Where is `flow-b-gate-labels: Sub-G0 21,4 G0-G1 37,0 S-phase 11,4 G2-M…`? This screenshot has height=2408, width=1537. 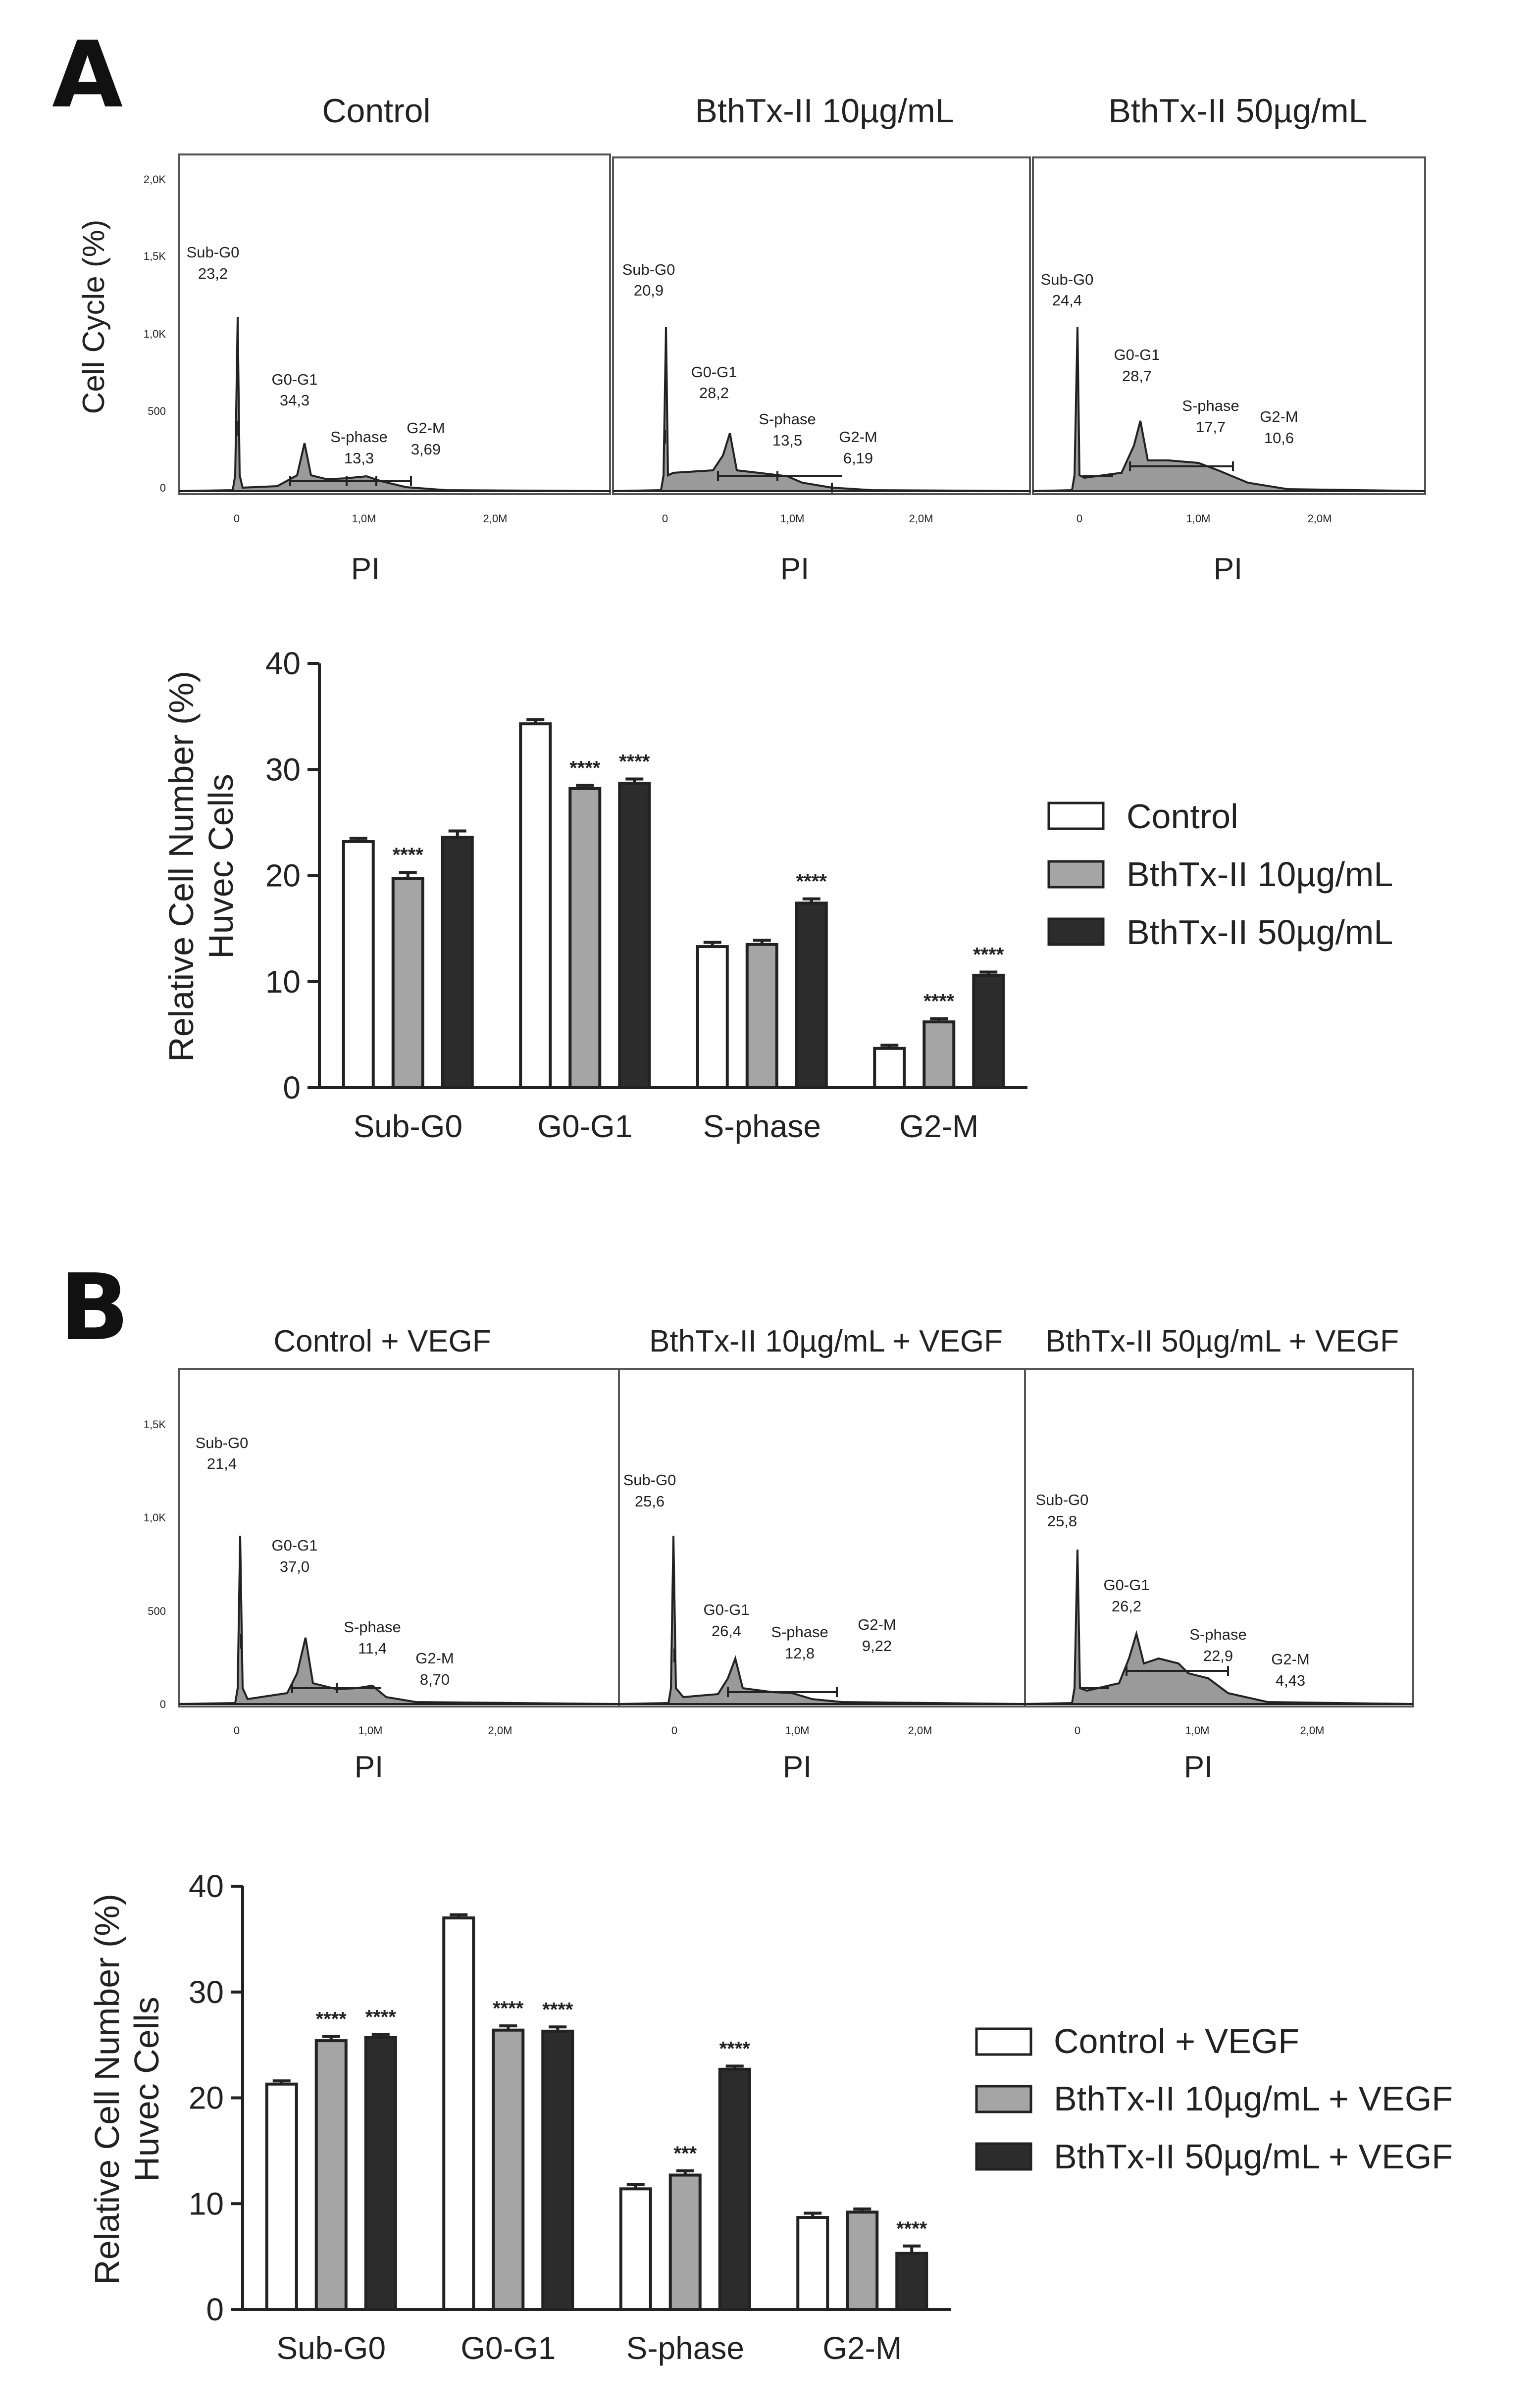
flow-b-gate-labels: Sub-G0 21,4 G0-G1 37,0 S-phase 11,4 G2-M… is located at coordinates (753, 1561).